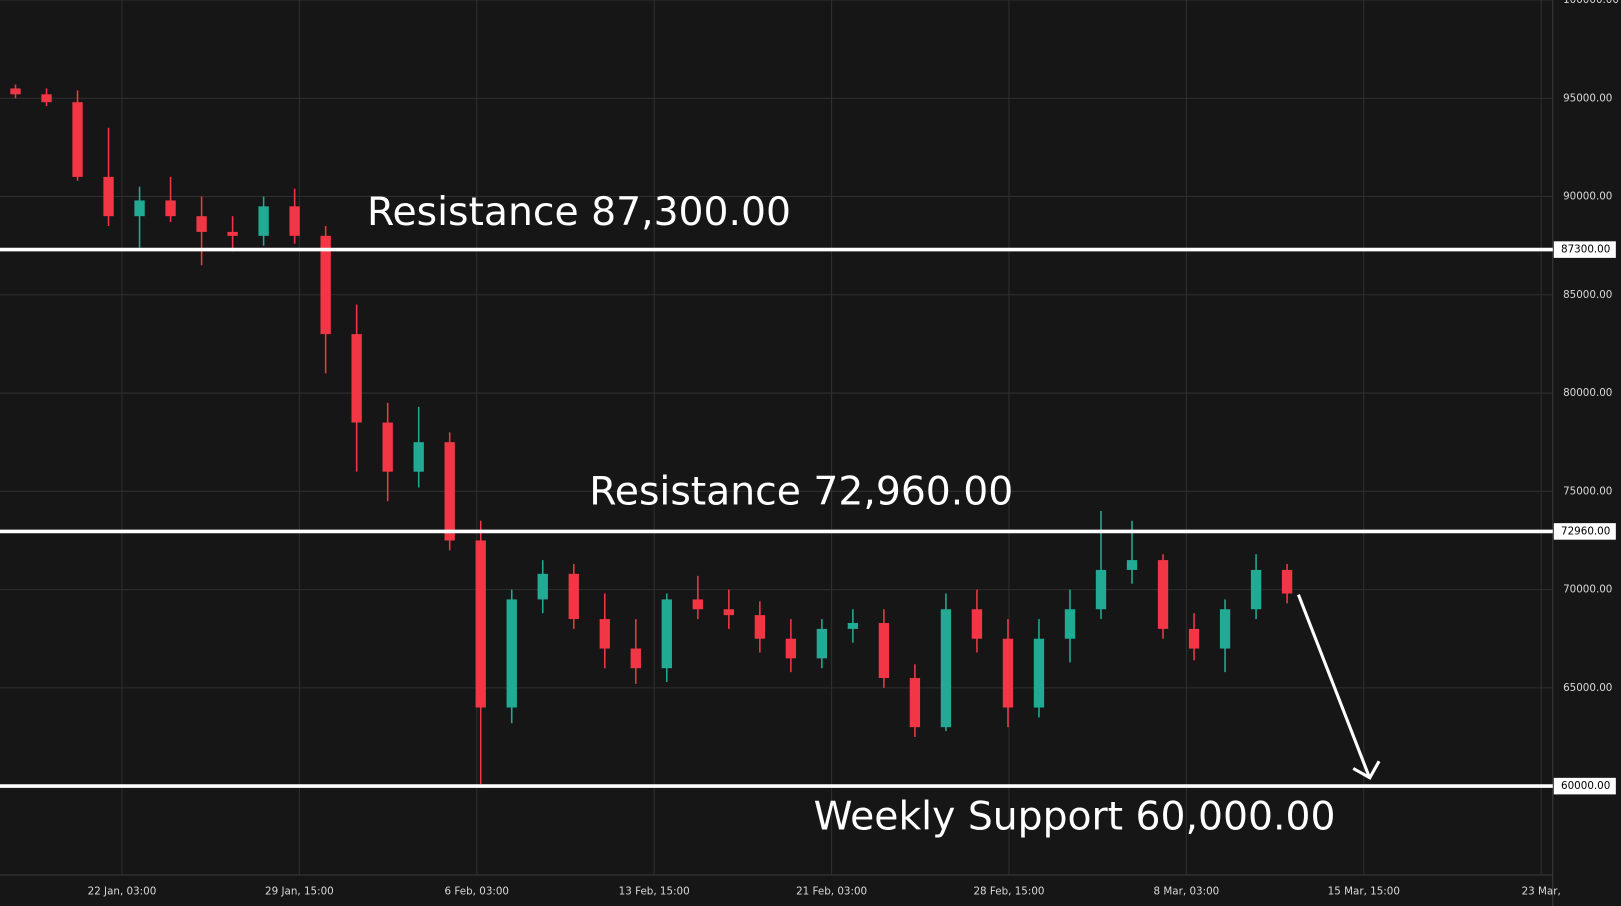 Image resolution: width=1621 pixels, height=906 pixels. I want to click on y-tick-label: 70000.00, so click(1587, 590).